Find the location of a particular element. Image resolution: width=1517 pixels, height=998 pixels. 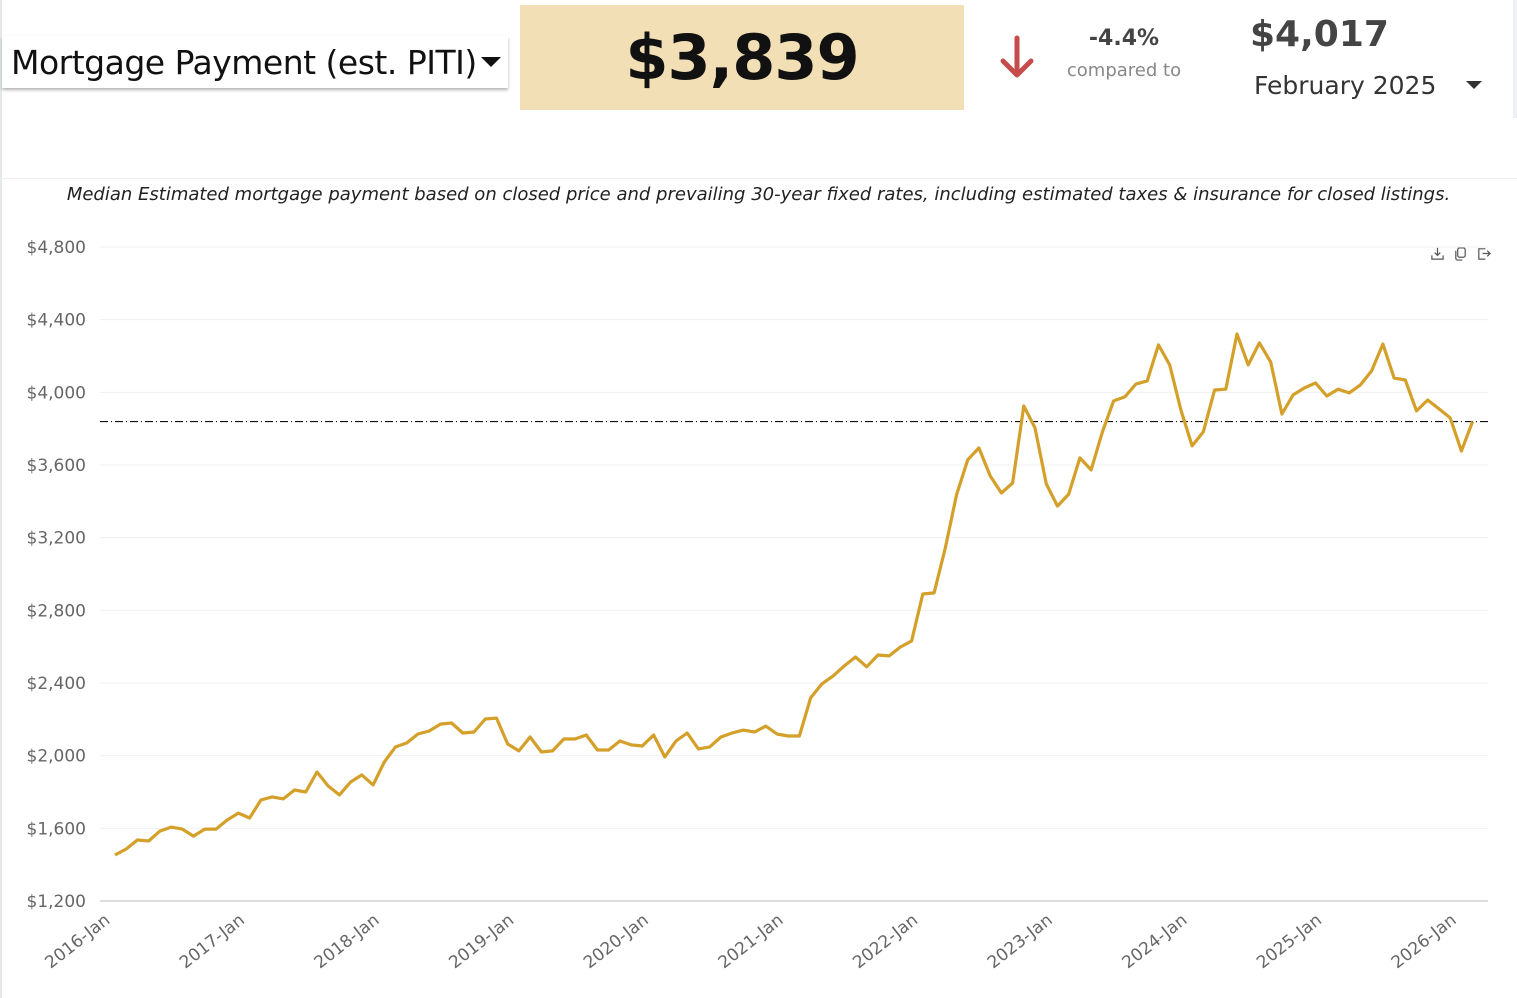

copy-icon is located at coordinates (1460, 253).